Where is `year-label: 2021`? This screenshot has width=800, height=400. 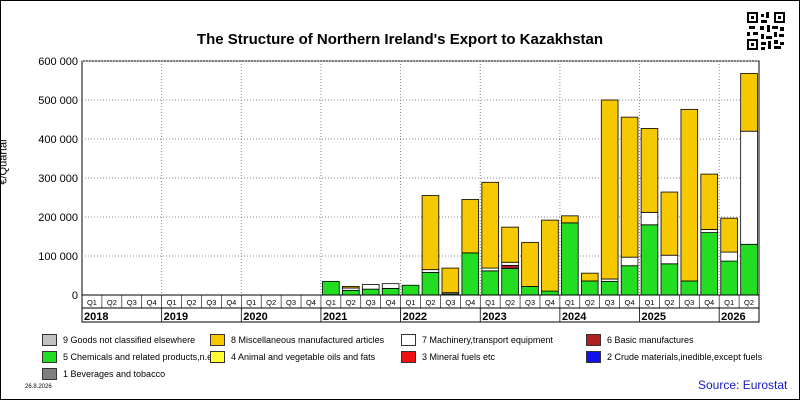 year-label: 2021 is located at coordinates (335, 317).